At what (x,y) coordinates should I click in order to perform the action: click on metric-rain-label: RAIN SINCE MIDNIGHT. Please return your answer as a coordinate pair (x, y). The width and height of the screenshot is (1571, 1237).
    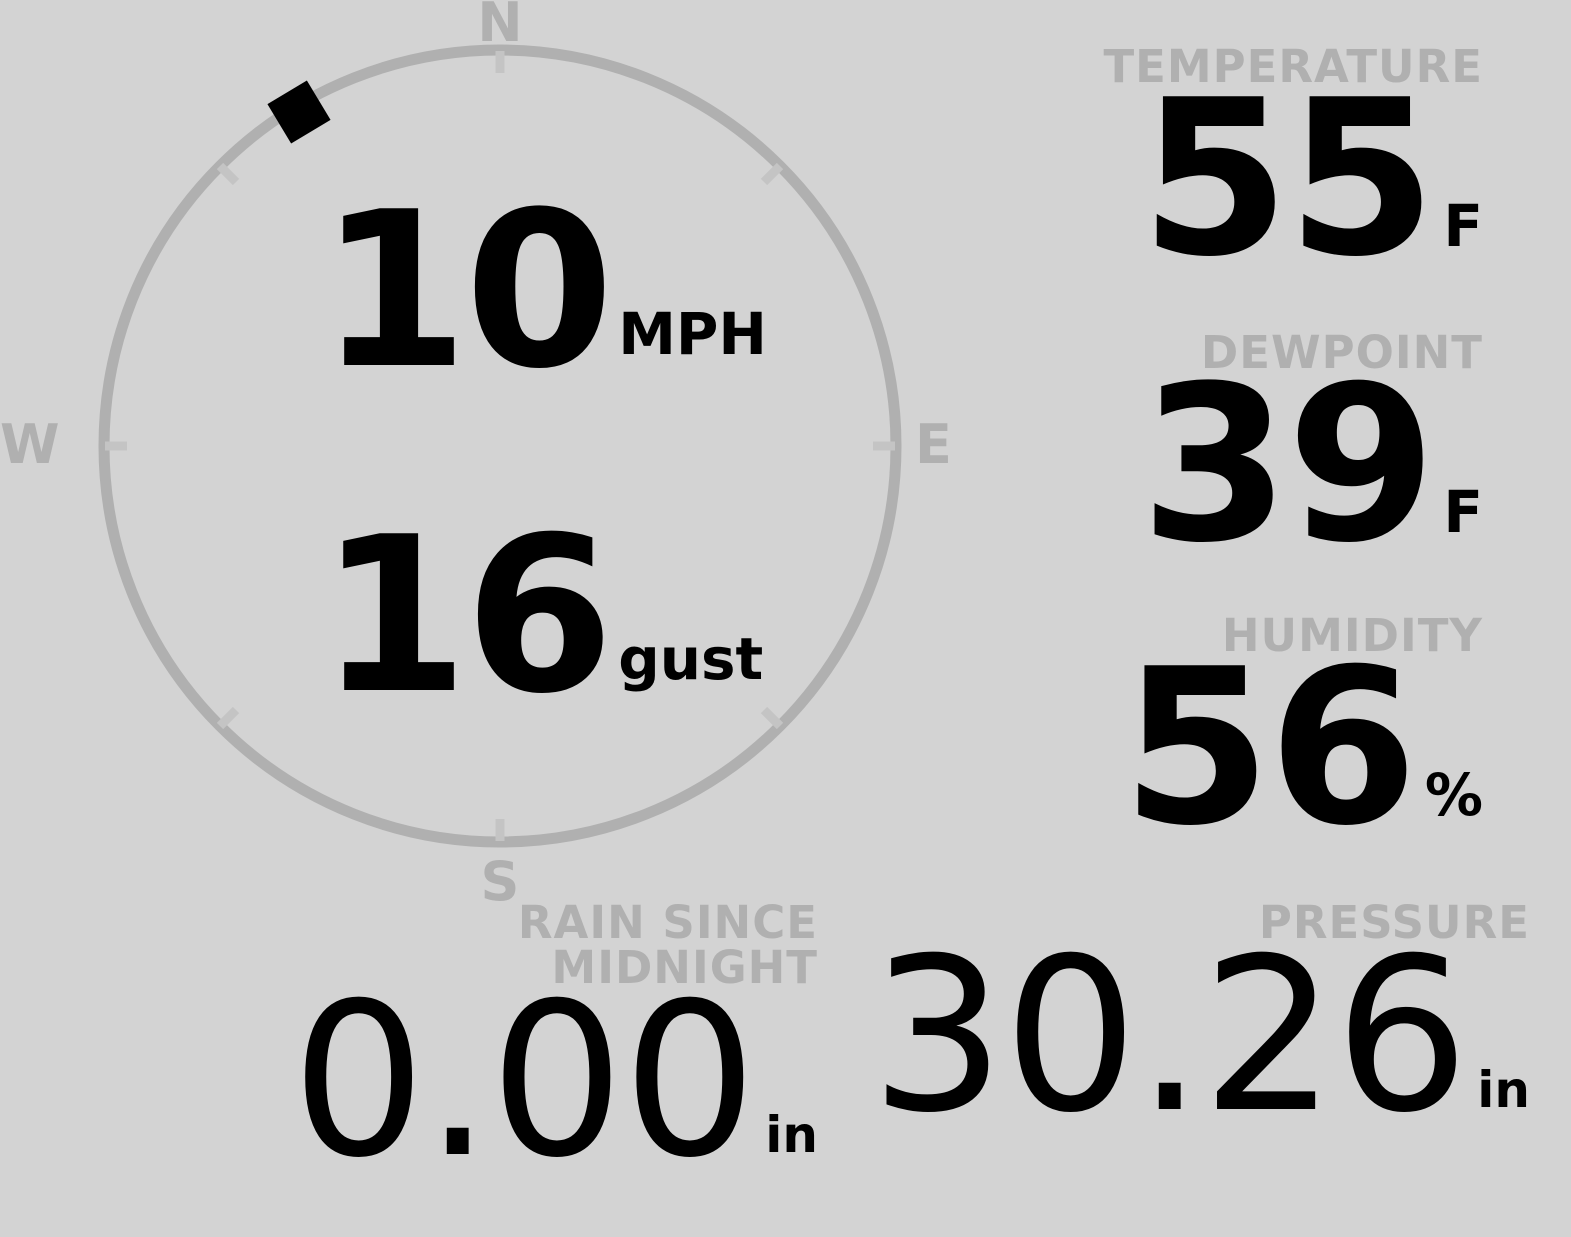
    Looking at the image, I should click on (667, 945).